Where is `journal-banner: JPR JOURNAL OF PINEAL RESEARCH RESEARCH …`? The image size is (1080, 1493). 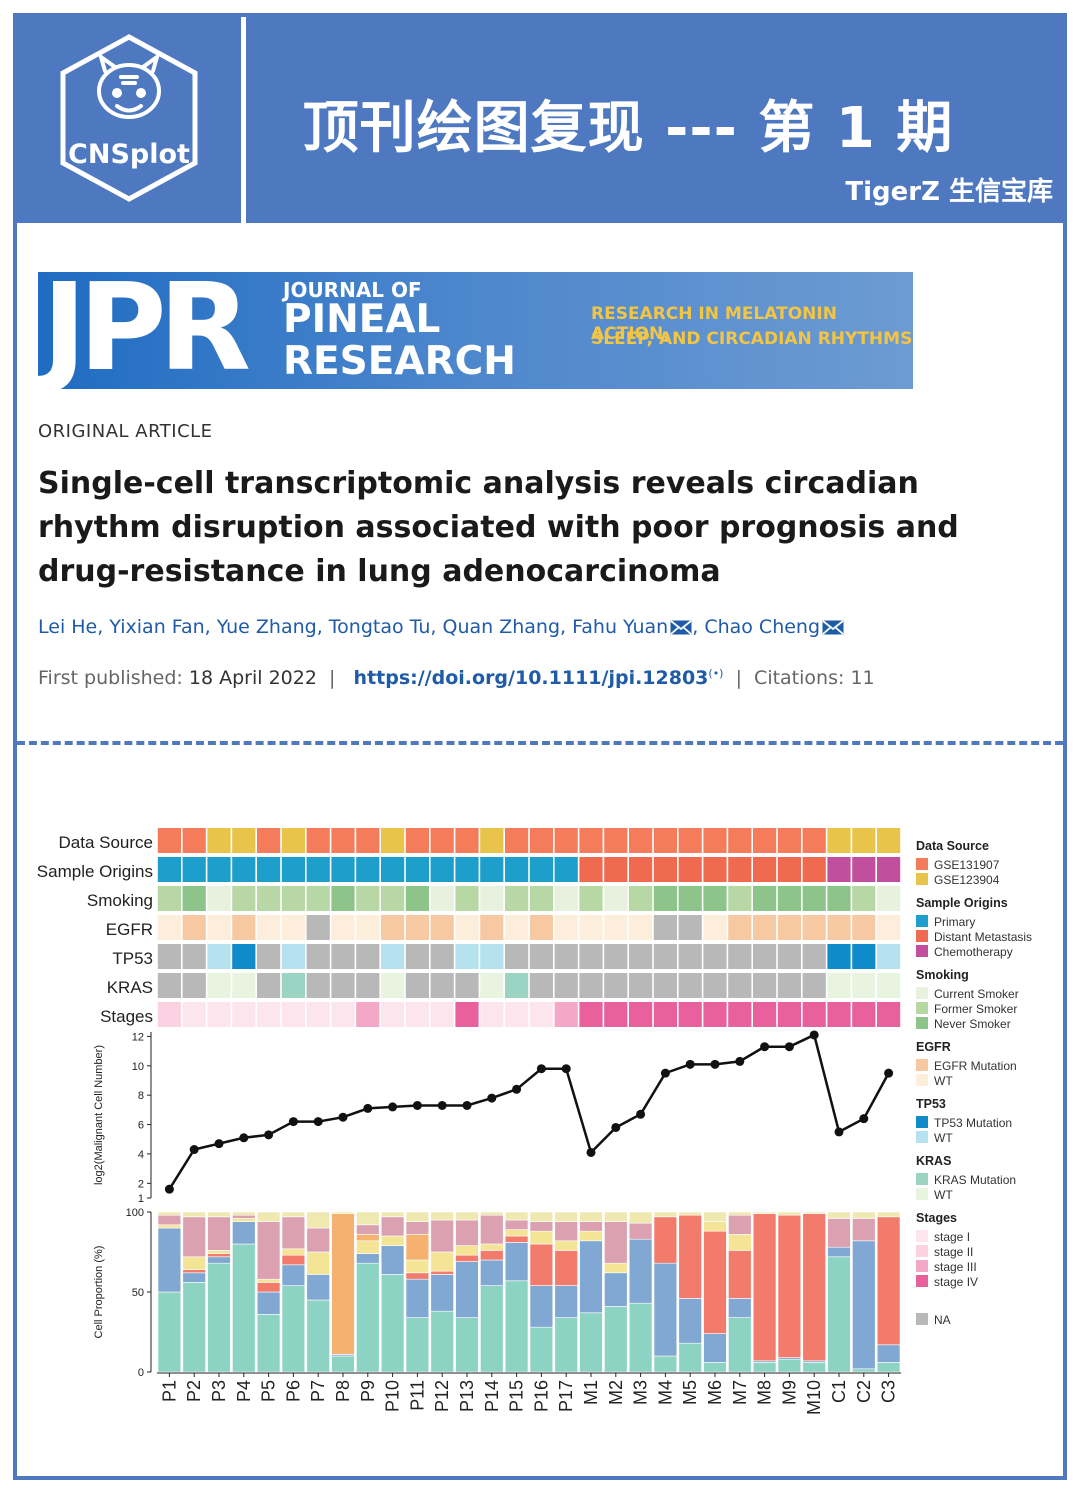
journal-banner: JPR JOURNAL OF PINEAL RESEARCH RESEARCH … is located at coordinates (475, 330).